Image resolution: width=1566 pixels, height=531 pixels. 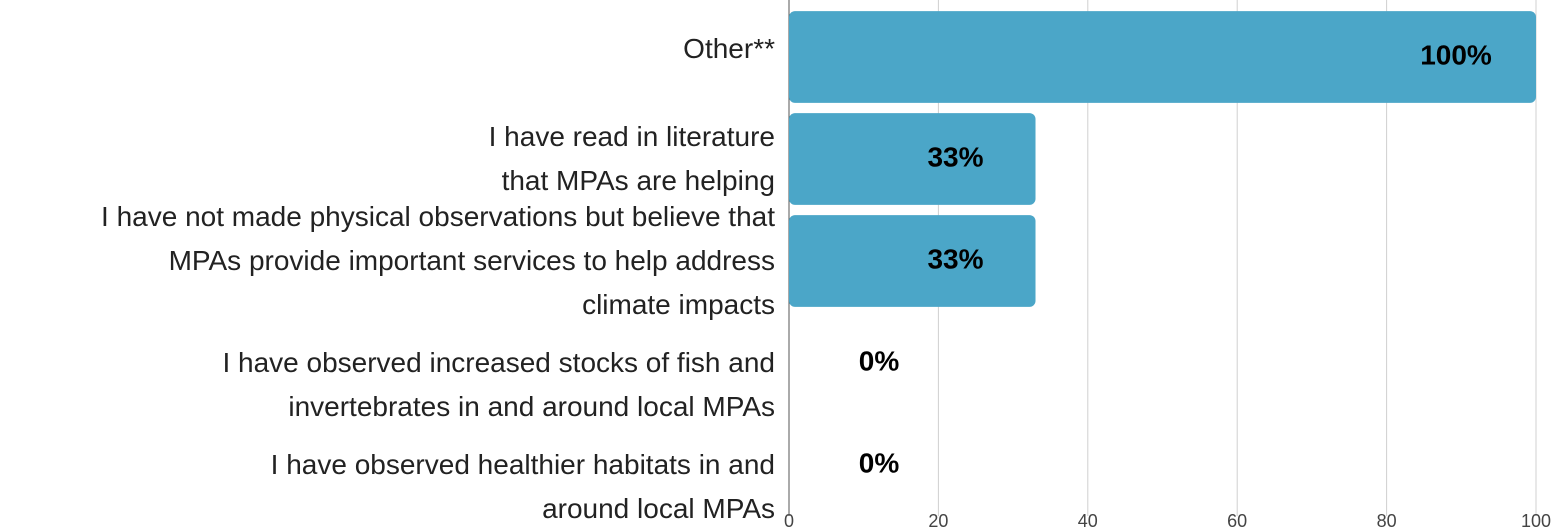 I want to click on x-tick-label: 60, so click(x=1237, y=521).